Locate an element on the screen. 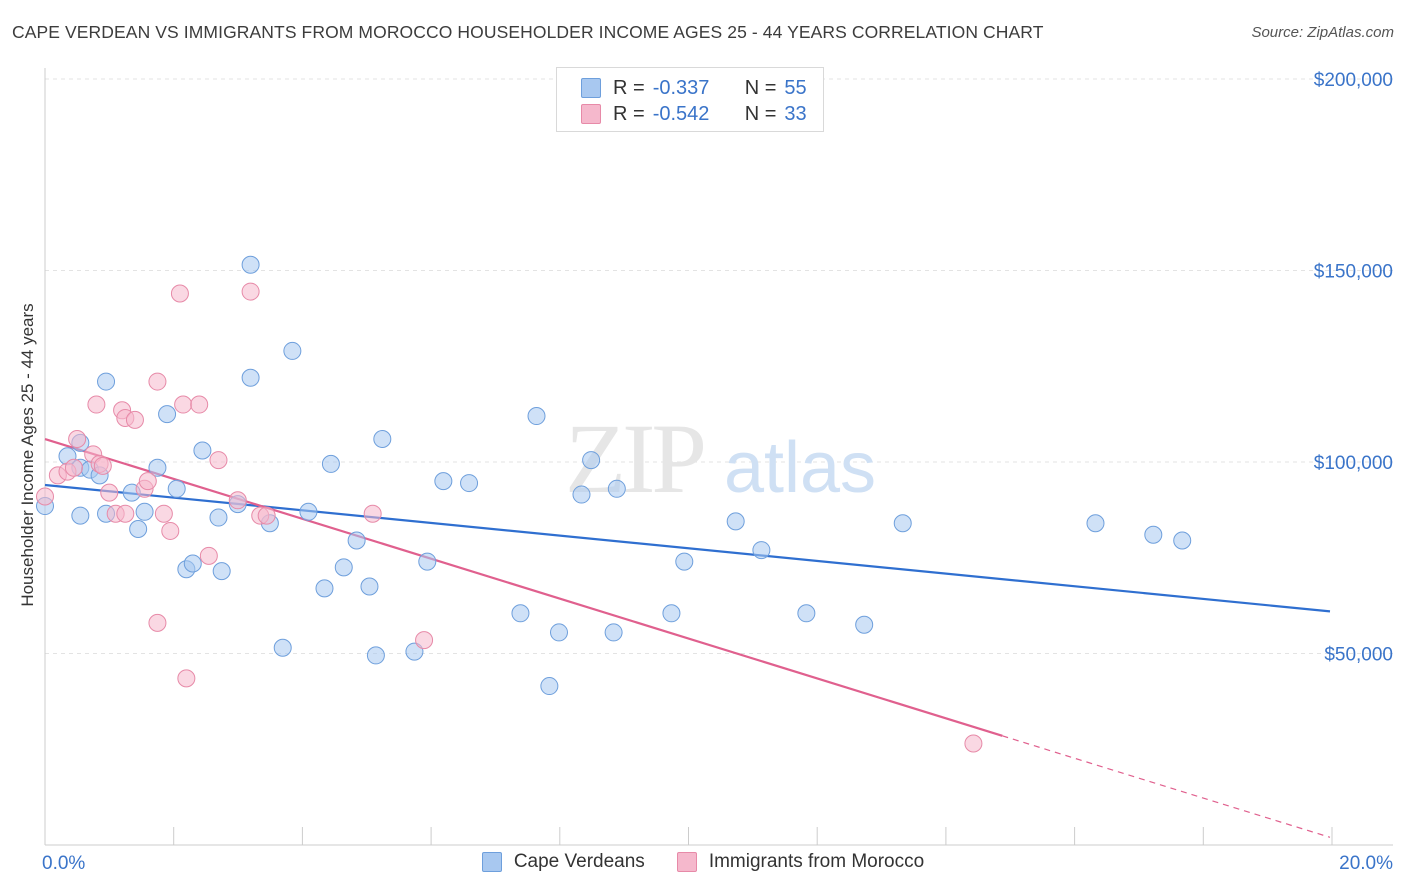 Image resolution: width=1406 pixels, height=892 pixels. y-axis-title: Householder Income Ages 25 - 44 years is located at coordinates (27, 455).